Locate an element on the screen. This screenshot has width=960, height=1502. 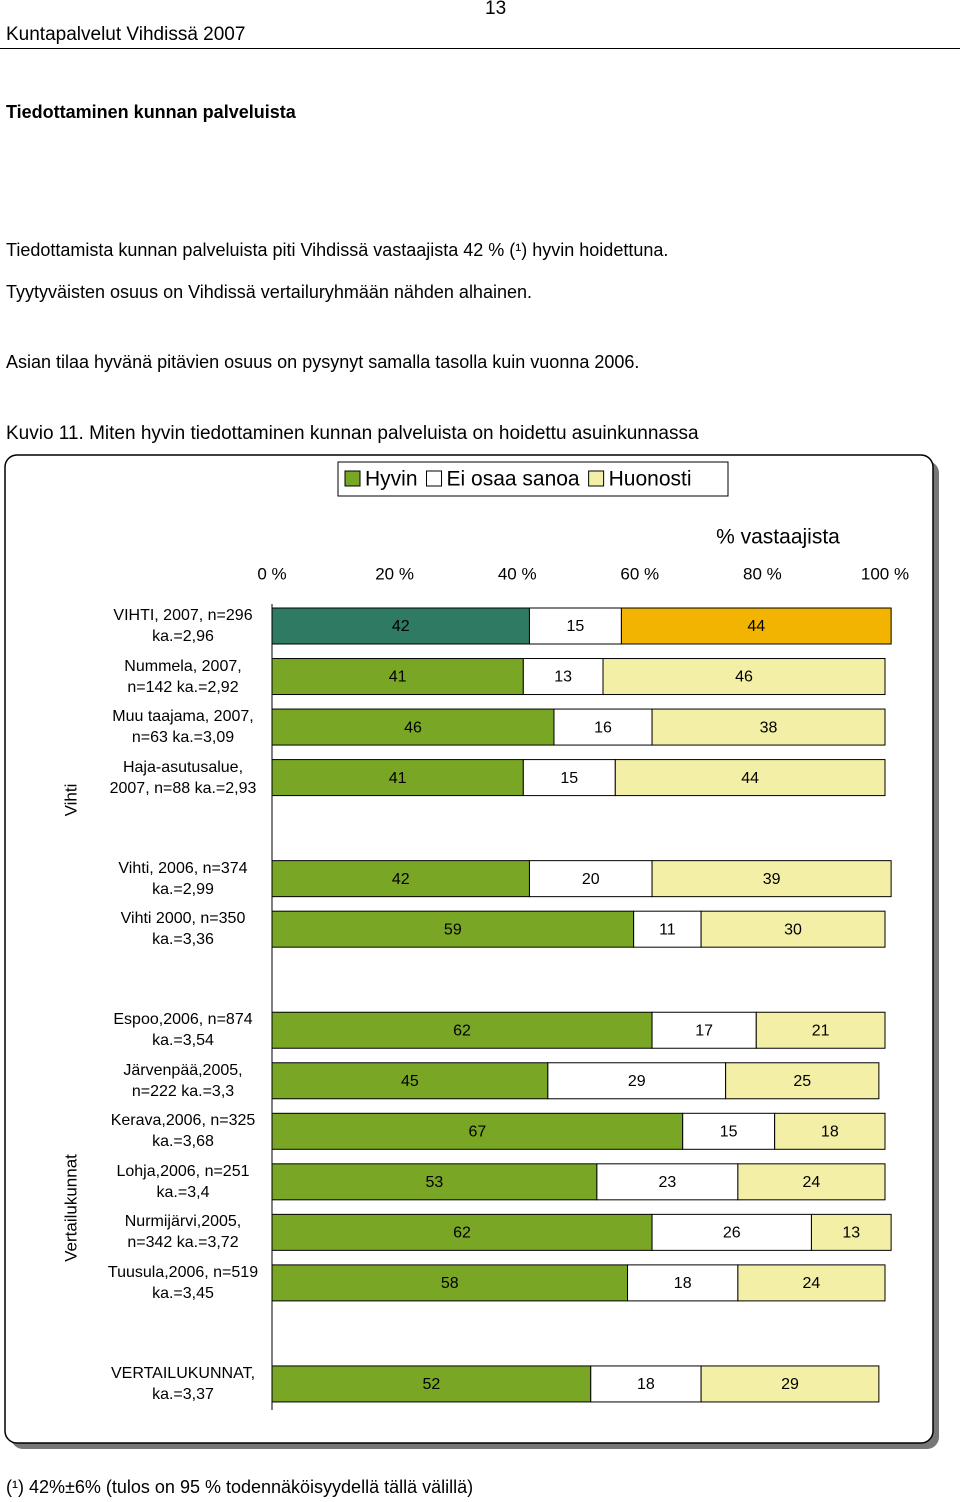
value-label: 23 is located at coordinates (667, 1182).